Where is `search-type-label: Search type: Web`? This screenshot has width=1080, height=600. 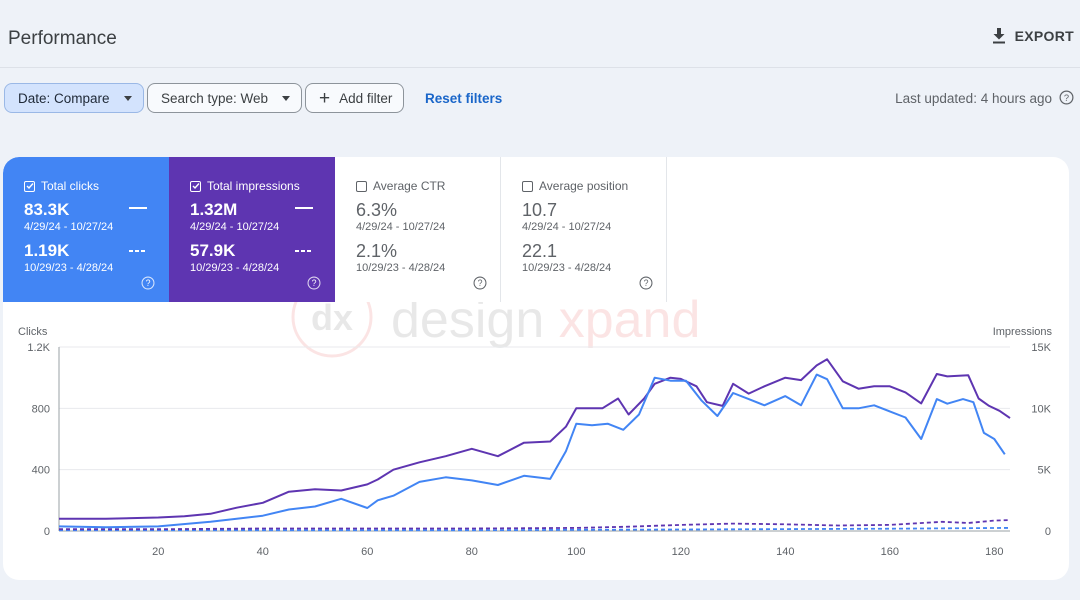 search-type-label: Search type: Web is located at coordinates (215, 98).